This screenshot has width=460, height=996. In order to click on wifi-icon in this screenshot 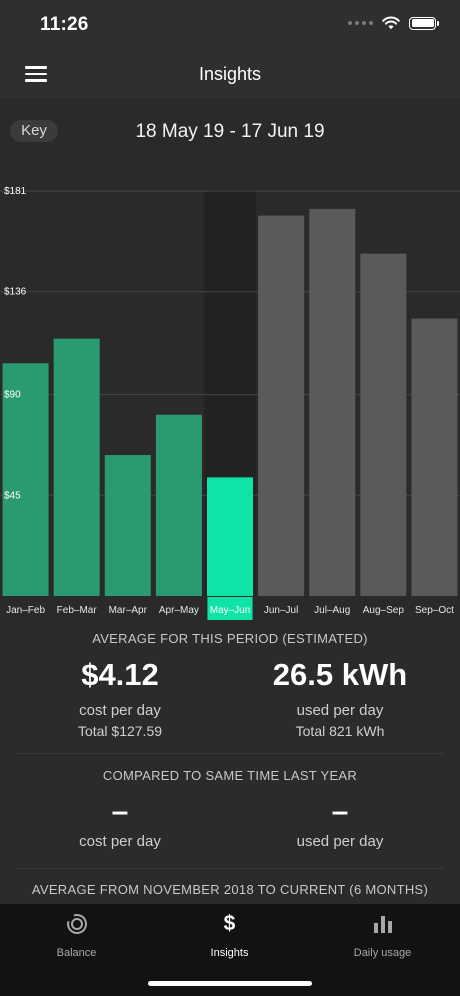, I will do `click(391, 23)`.